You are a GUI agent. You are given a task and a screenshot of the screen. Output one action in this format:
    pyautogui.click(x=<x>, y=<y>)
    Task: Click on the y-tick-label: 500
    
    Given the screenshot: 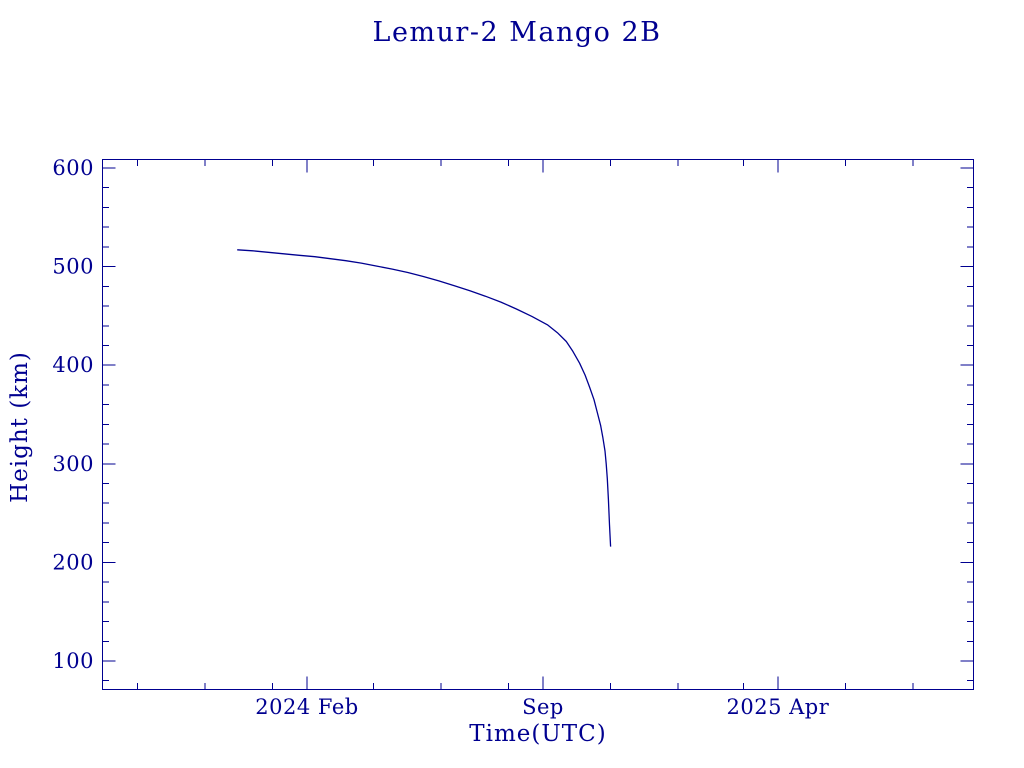 What is the action you would take?
    pyautogui.click(x=73, y=267)
    